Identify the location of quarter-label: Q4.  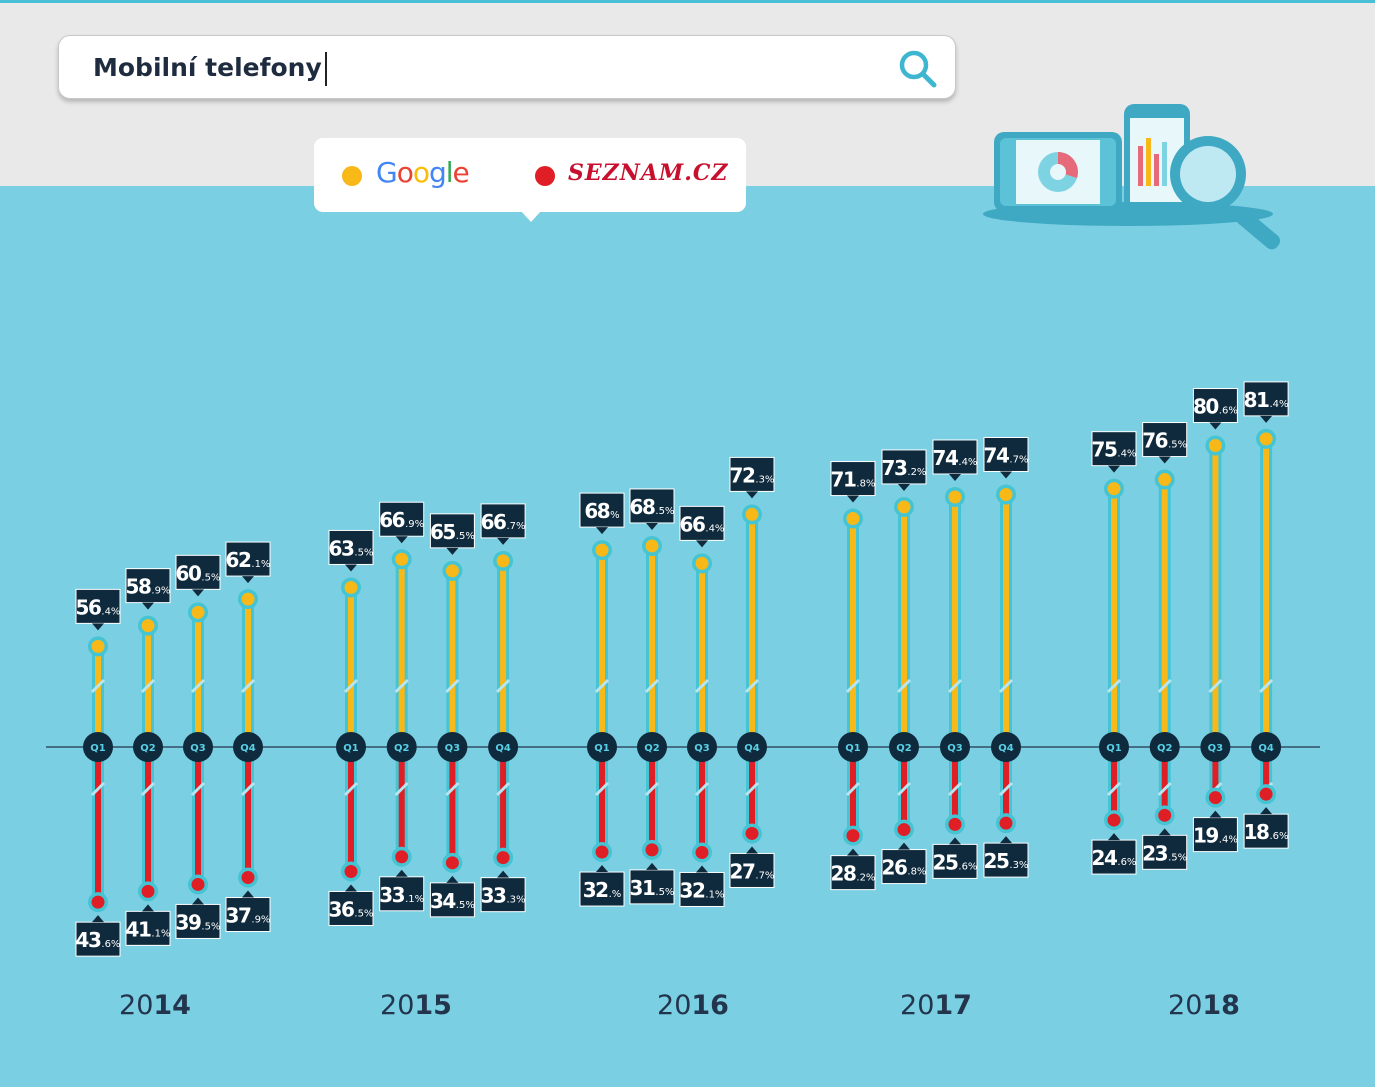
(1266, 748).